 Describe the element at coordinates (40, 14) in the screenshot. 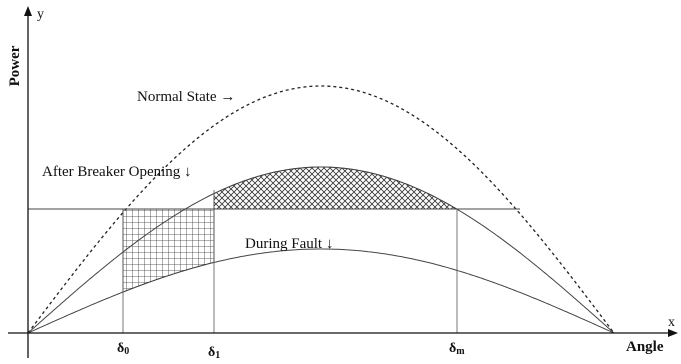

I see `y-axis-letter: y` at that location.